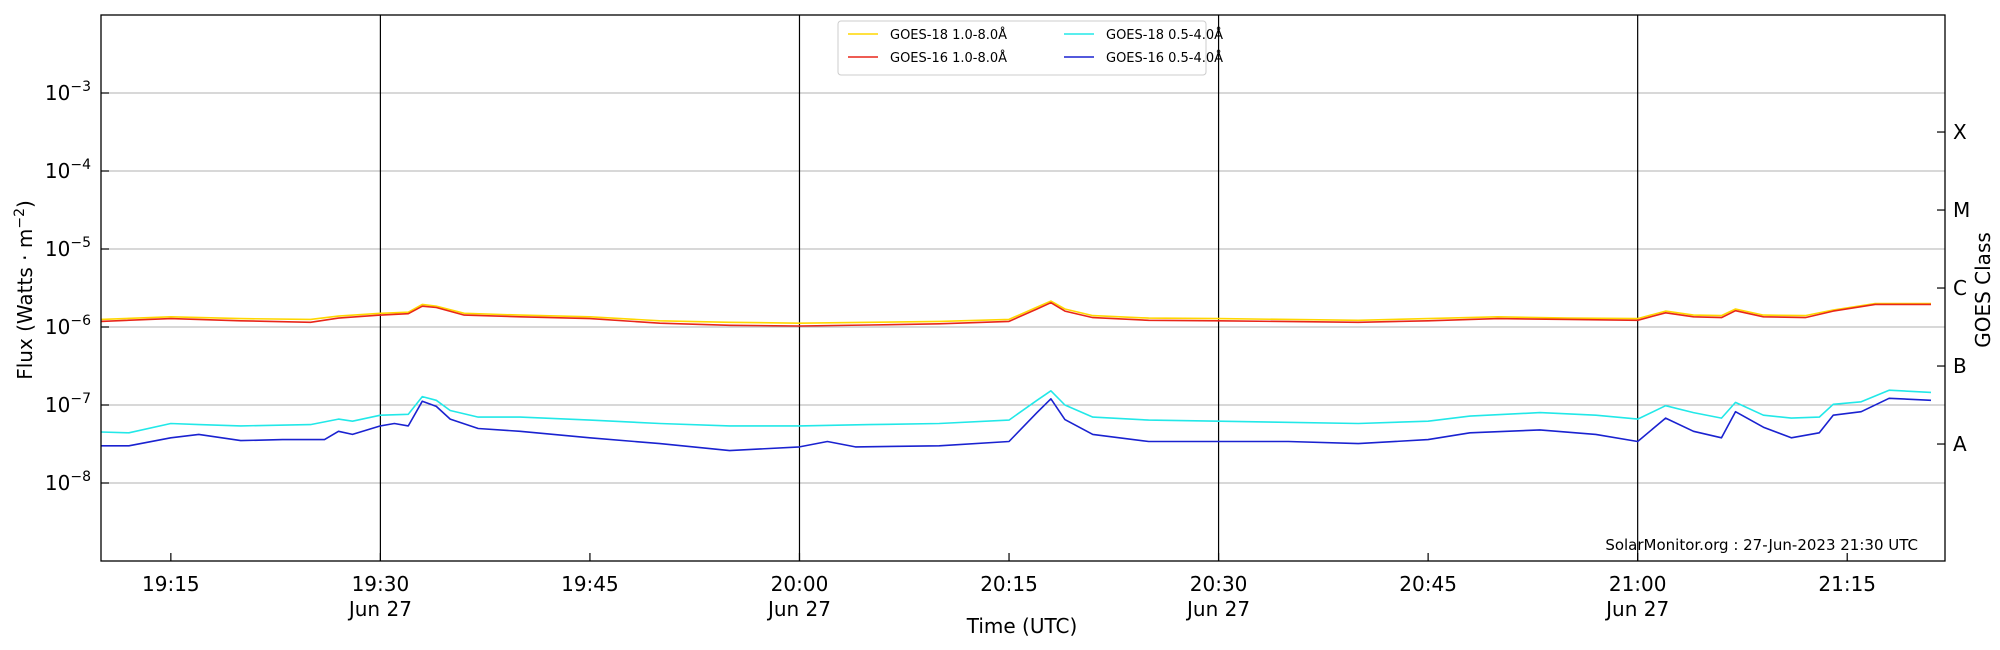  What do you see at coordinates (1217, 609) in the screenshot?
I see `x-tick-date-5: Jun 27` at bounding box center [1217, 609].